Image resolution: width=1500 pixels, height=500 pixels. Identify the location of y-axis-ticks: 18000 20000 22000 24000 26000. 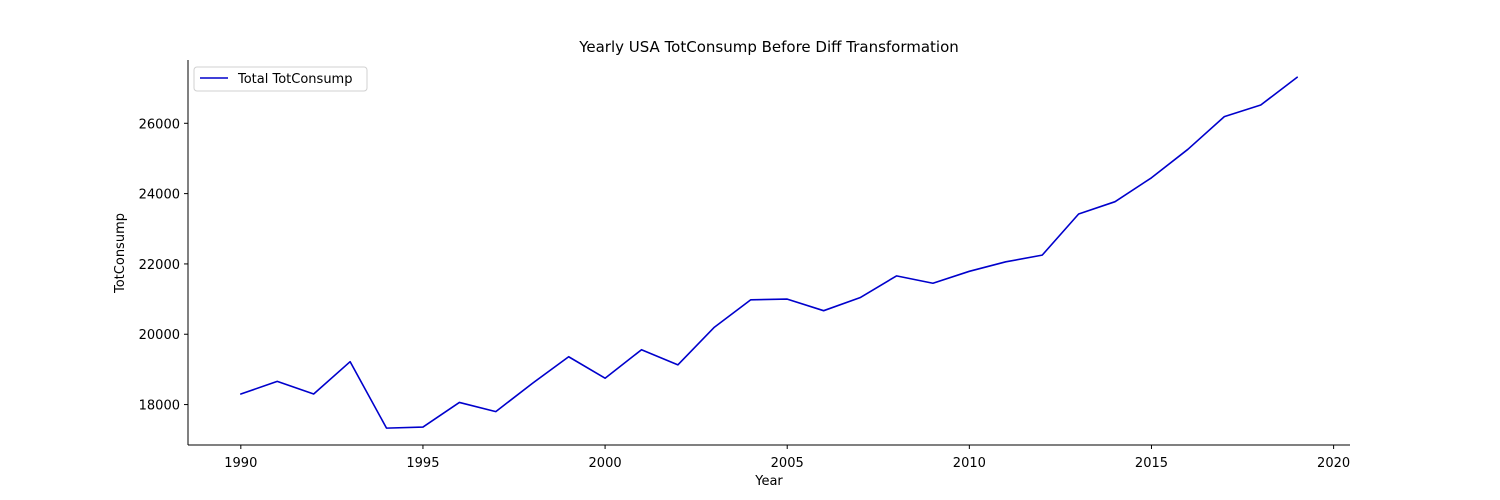
(163, 265).